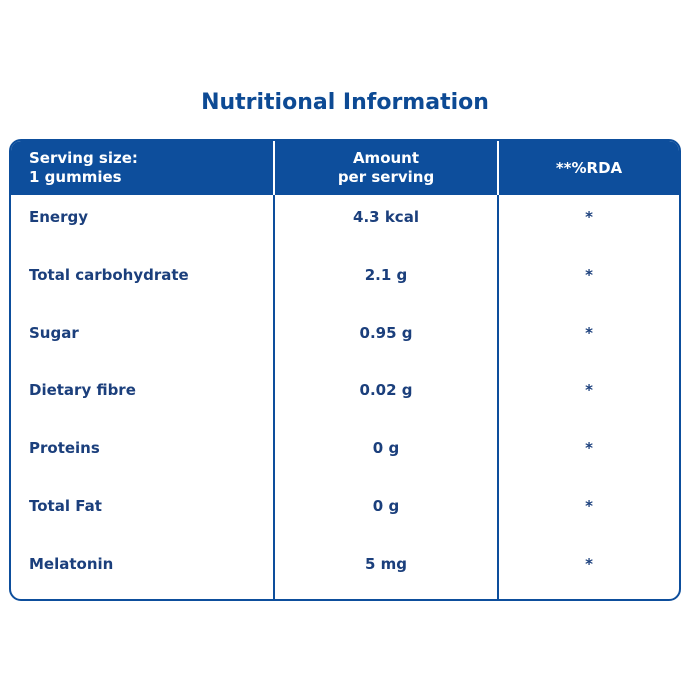 The height and width of the screenshot is (700, 690). What do you see at coordinates (75, 177) in the screenshot?
I see `header-text: 1 gummies` at bounding box center [75, 177].